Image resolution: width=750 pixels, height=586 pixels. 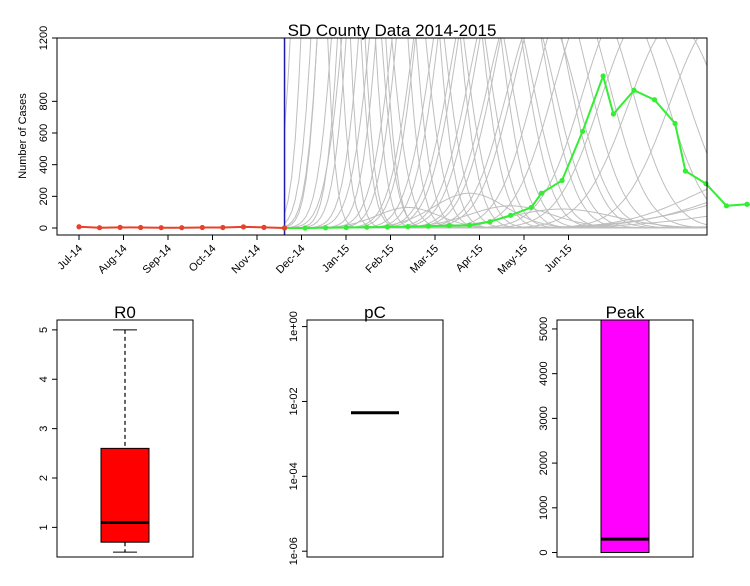 I want to click on r0-boxplot-panel: R0 1 2 3 4 5, so click(x=116, y=430).